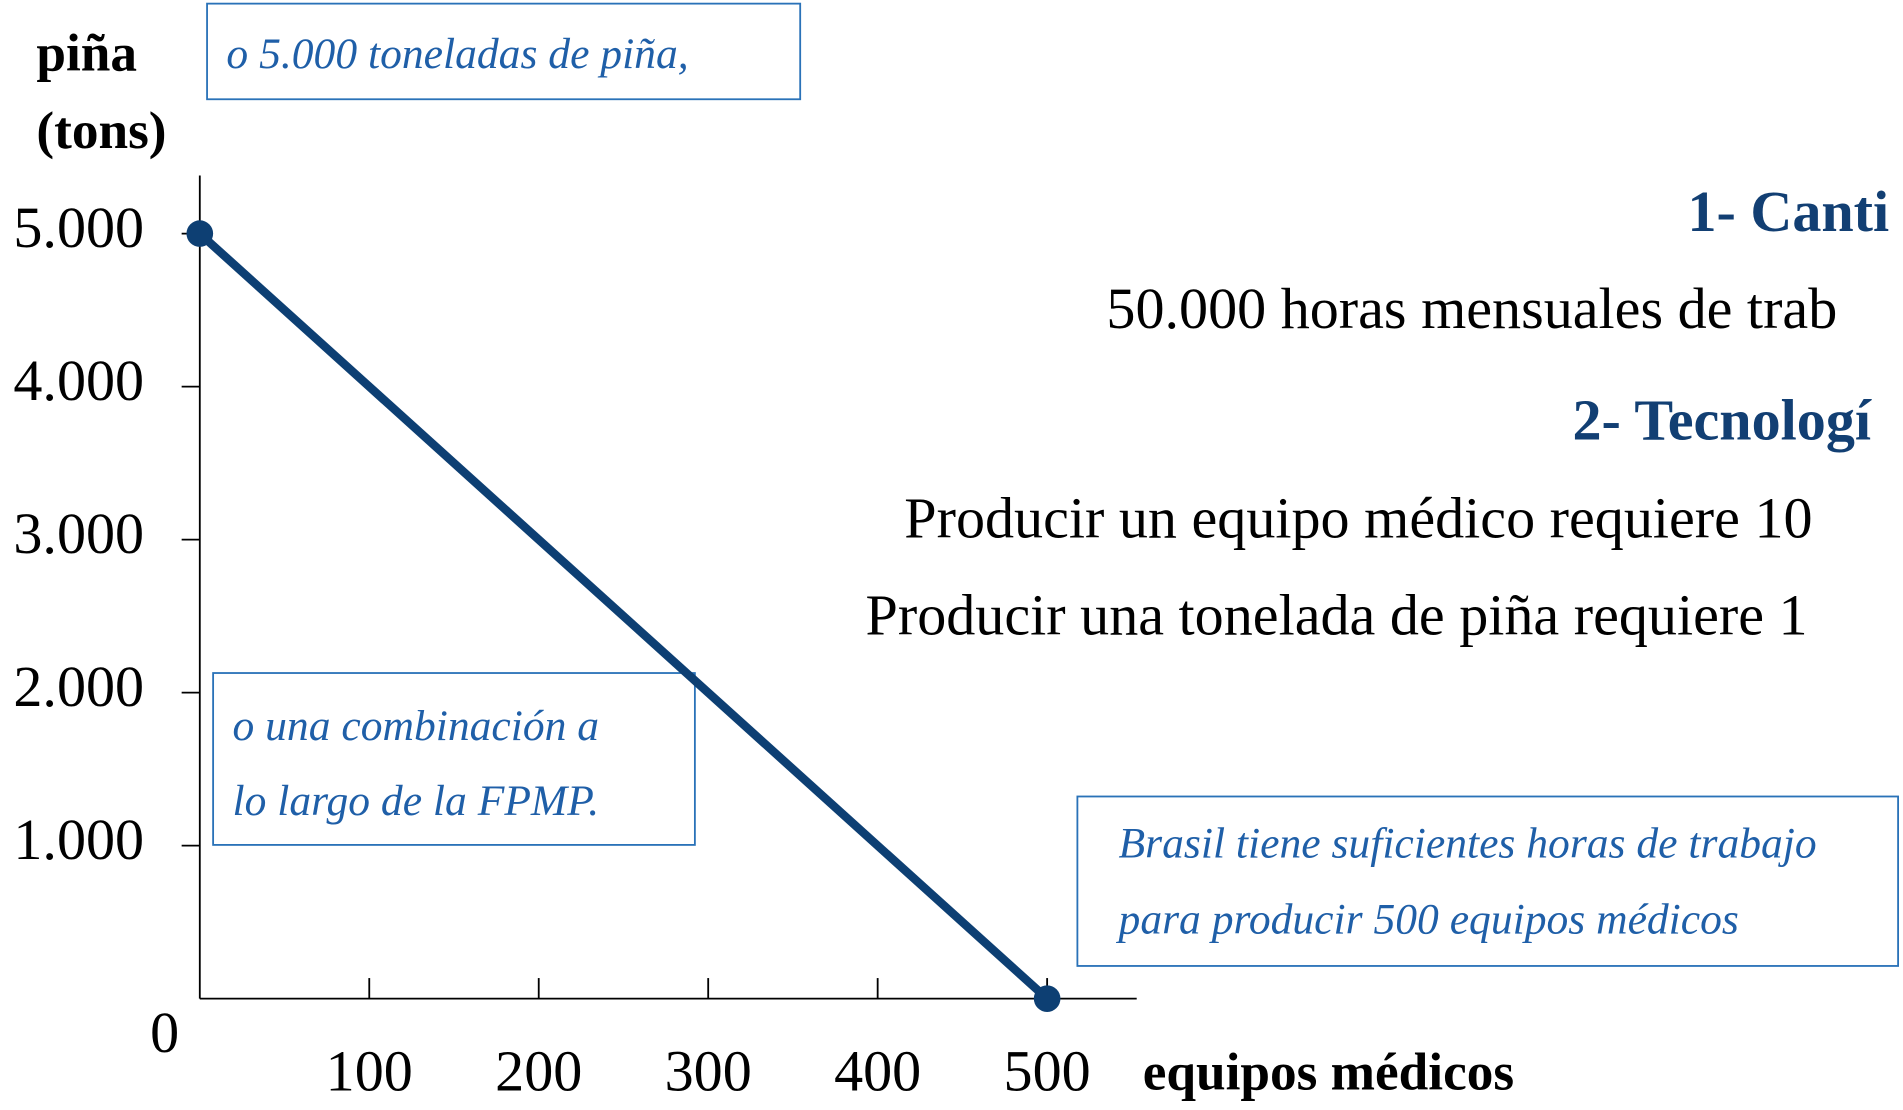 The height and width of the screenshot is (1110, 1903). I want to click on x-axis-label: equipos médicos, so click(1328, 1072).